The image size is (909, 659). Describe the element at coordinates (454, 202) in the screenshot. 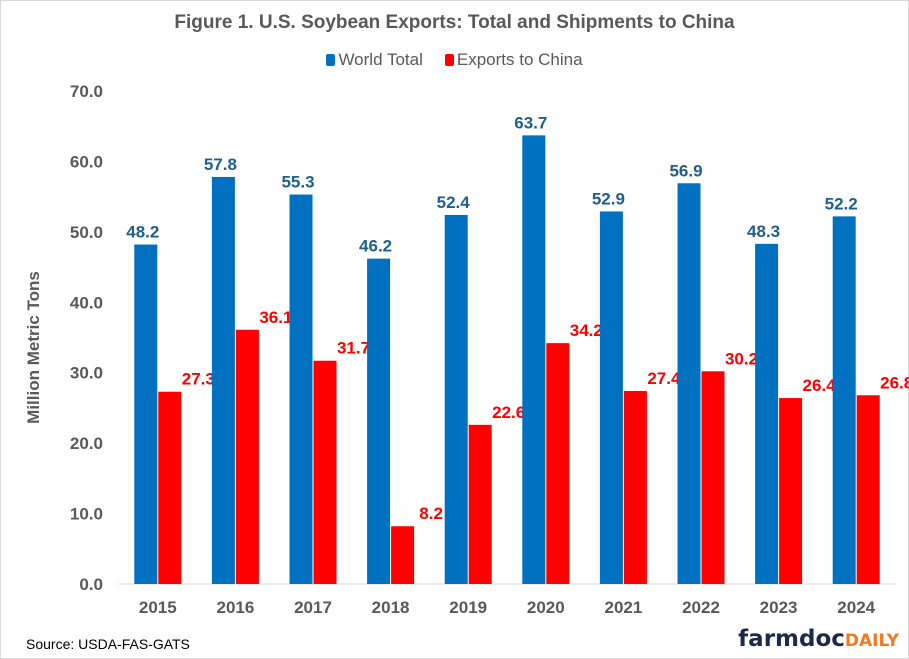

I see `data-label: 52.4` at that location.